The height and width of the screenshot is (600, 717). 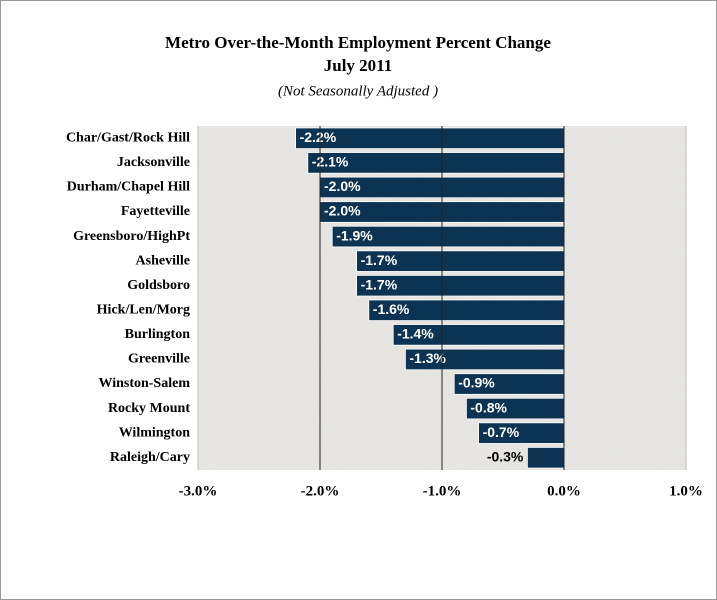 What do you see at coordinates (546, 457) in the screenshot?
I see `bar` at bounding box center [546, 457].